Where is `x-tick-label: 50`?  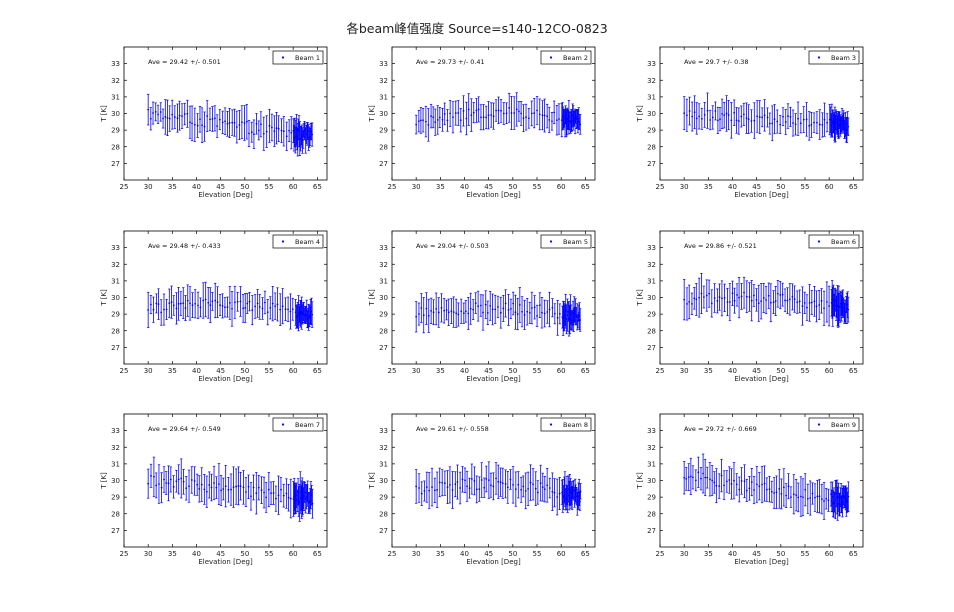
x-tick-label: 50 is located at coordinates (780, 371).